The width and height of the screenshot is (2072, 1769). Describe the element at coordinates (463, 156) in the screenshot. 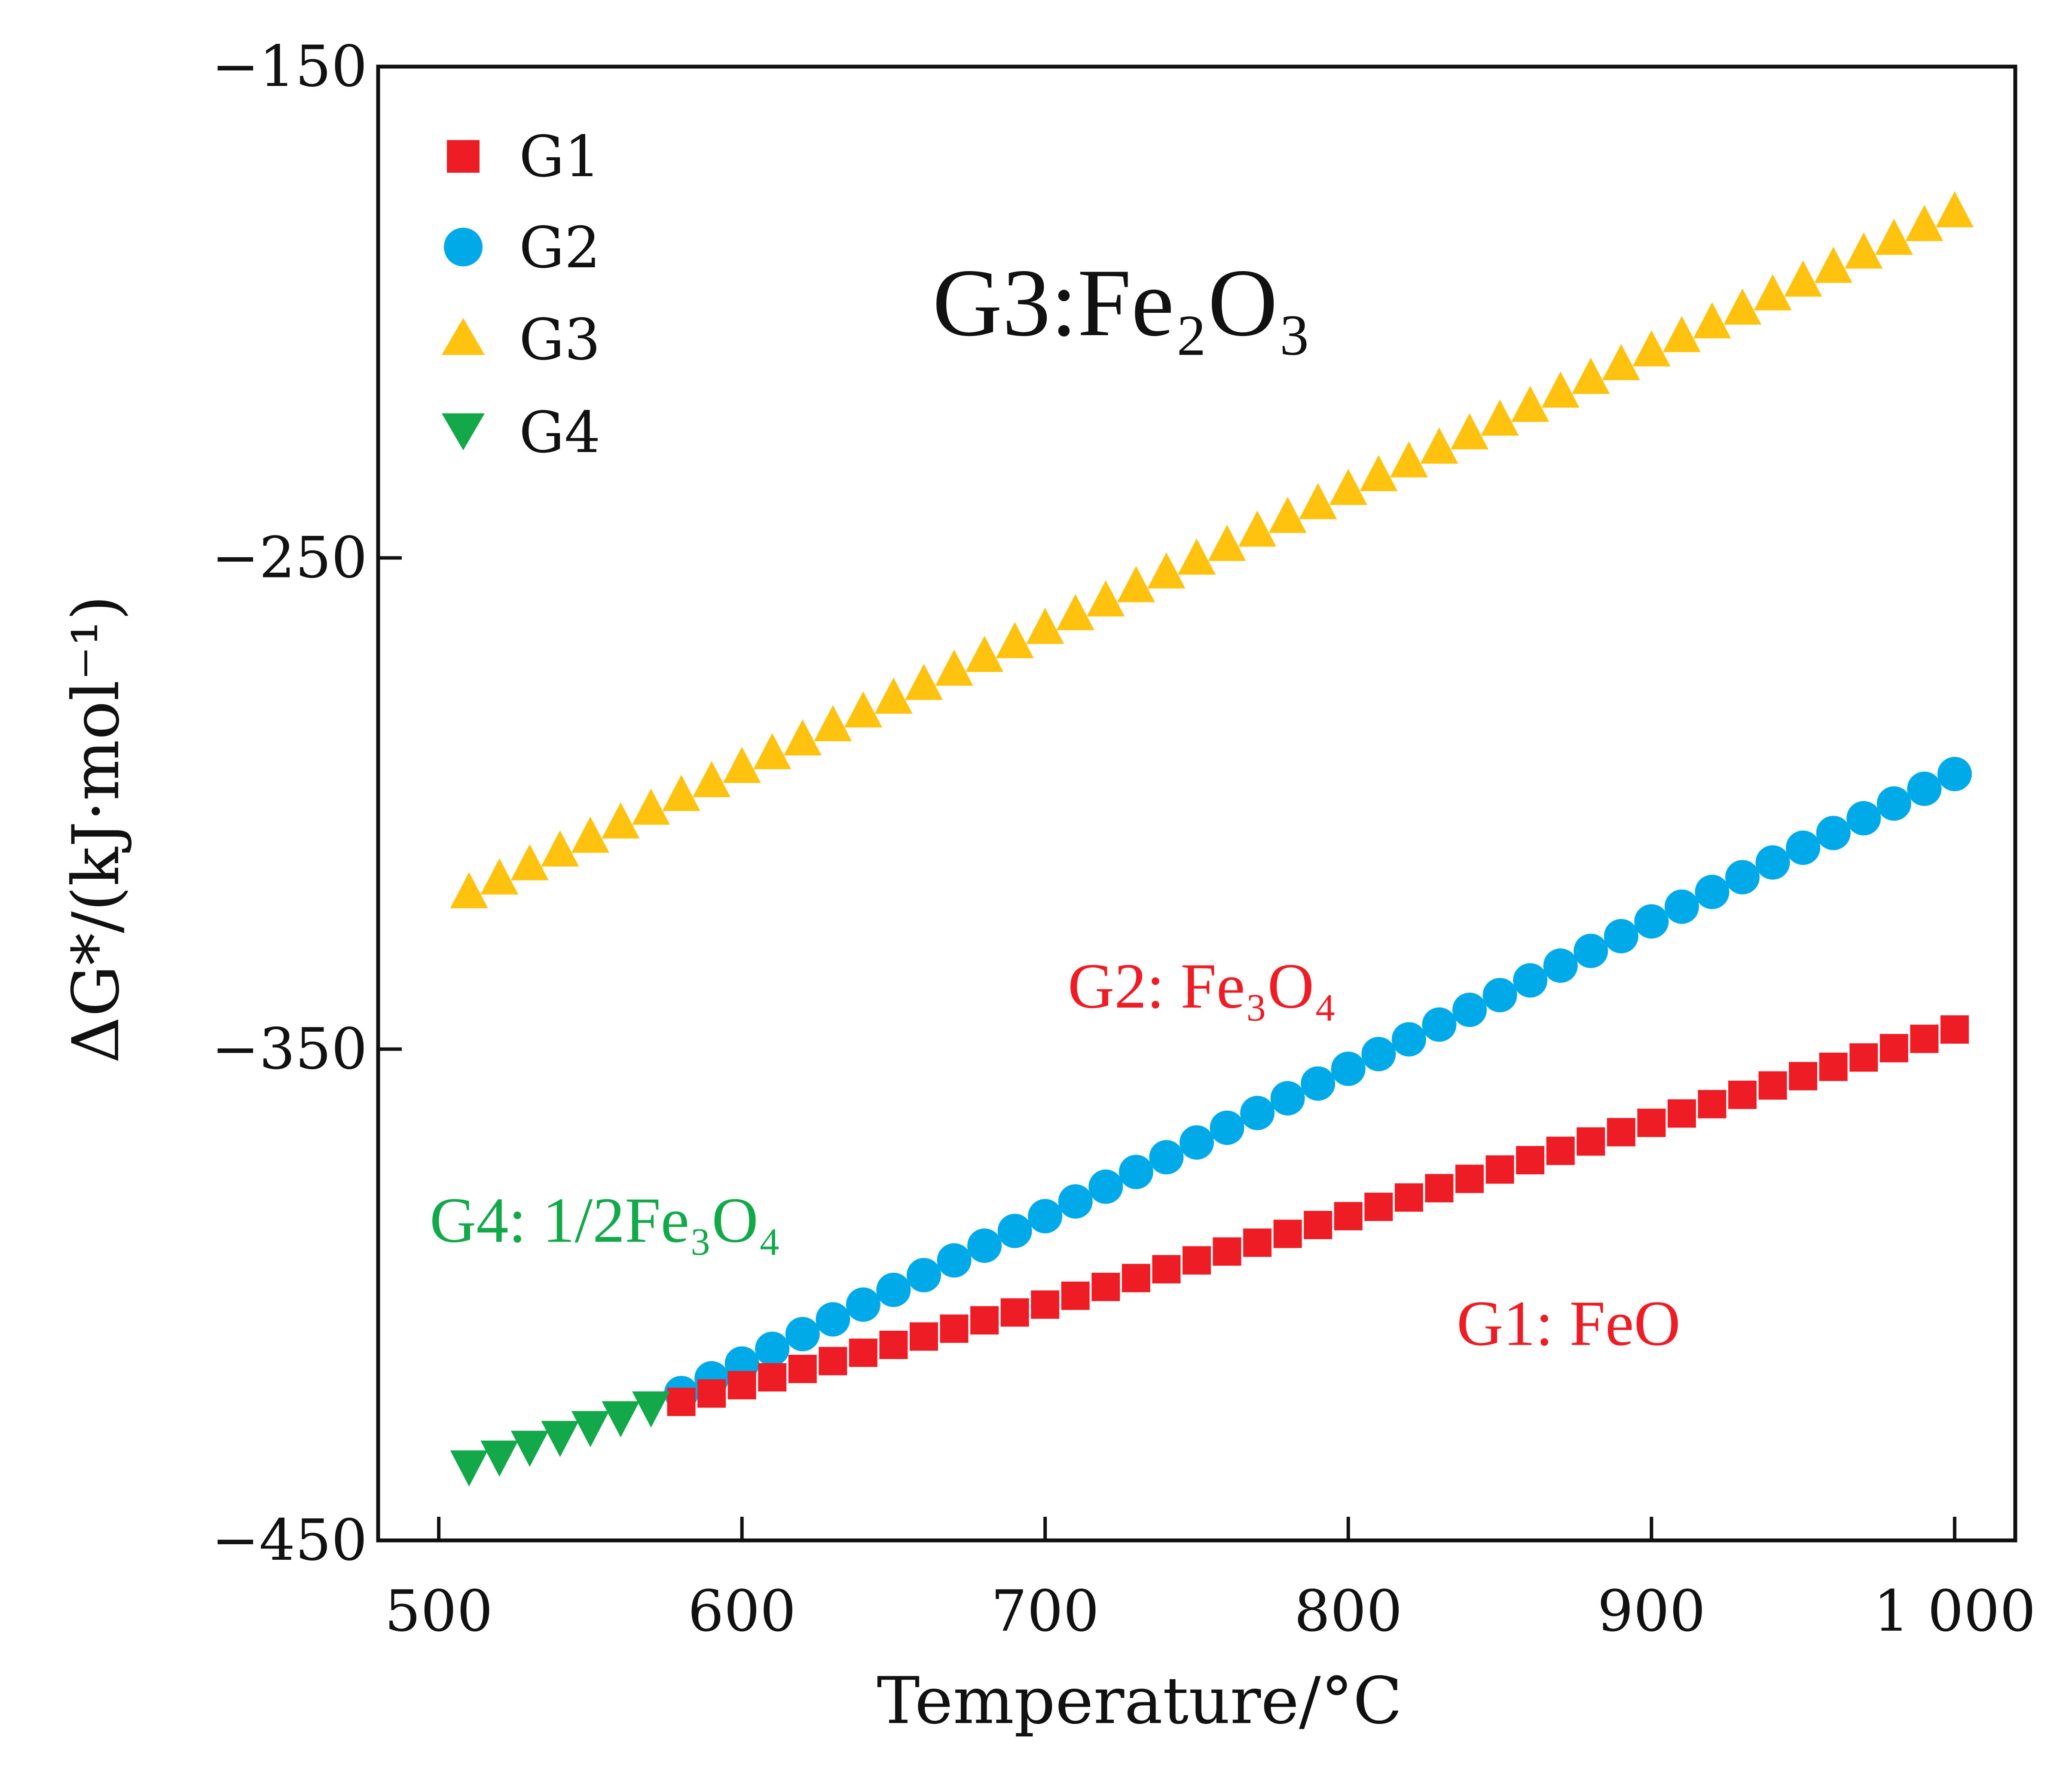

I see `legend-marker-g1` at that location.